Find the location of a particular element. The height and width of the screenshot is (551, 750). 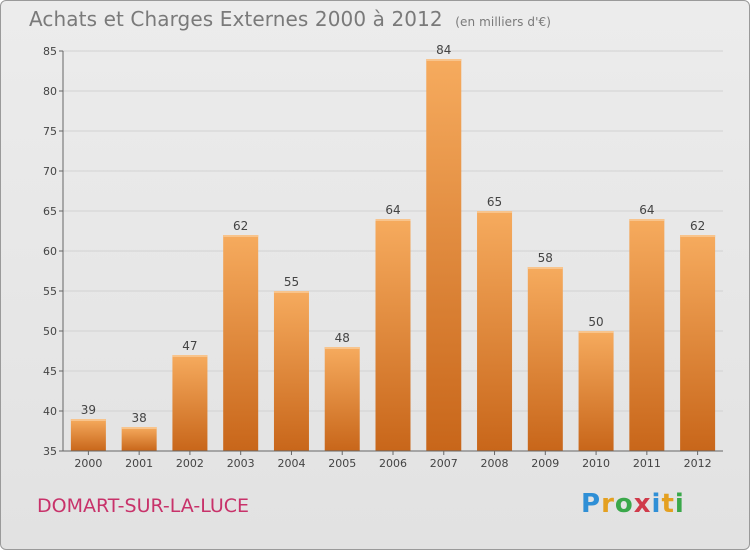

bar-2010 is located at coordinates (596, 391).